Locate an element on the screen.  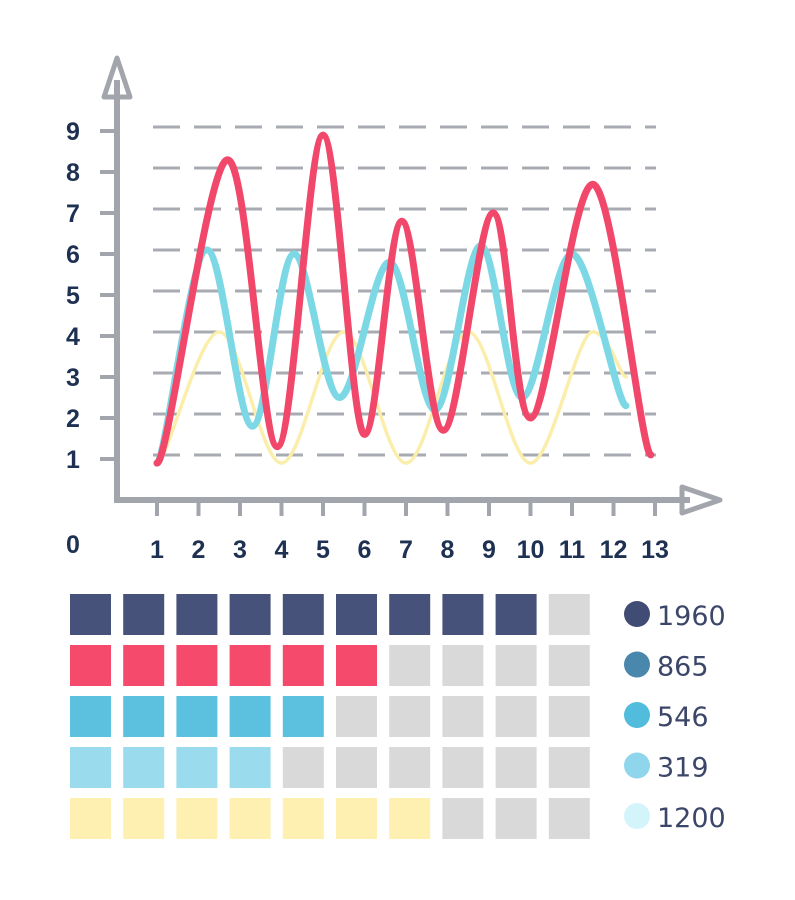
y-tick-label: 6 is located at coordinates (73, 255).